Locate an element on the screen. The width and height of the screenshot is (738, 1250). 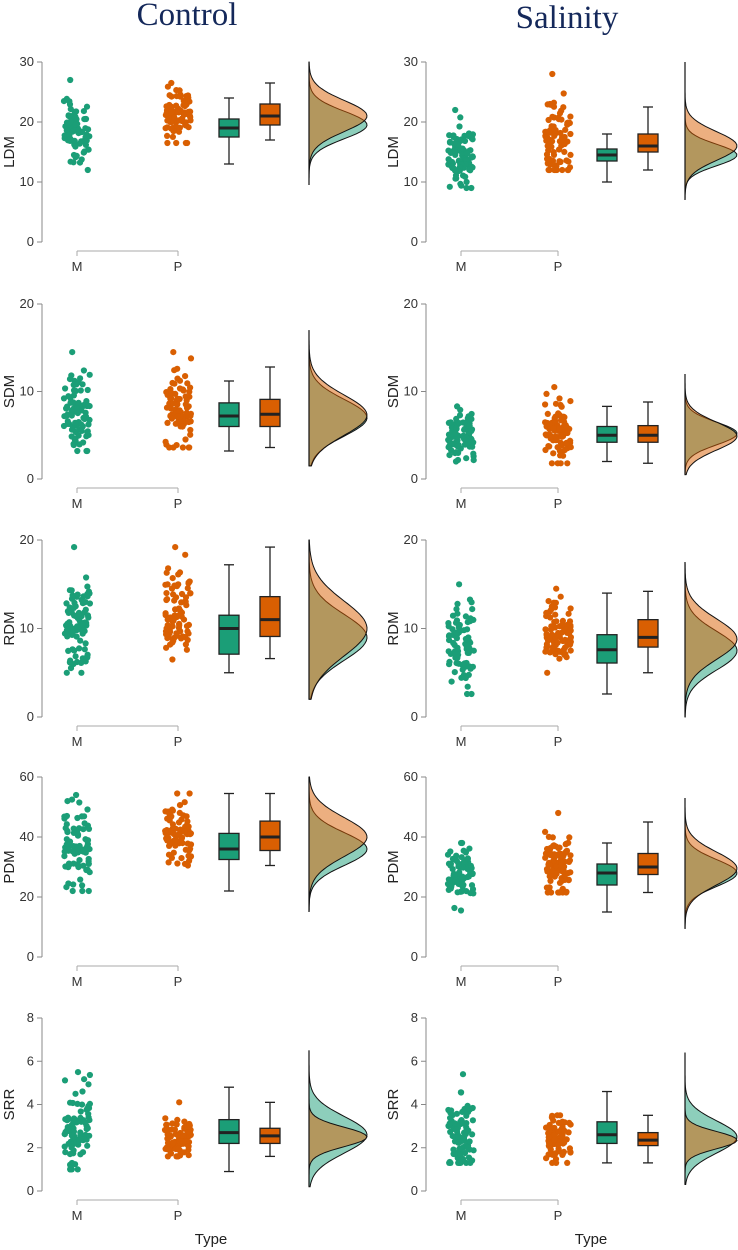
y-tick-label: 4 is located at coordinates (30, 1104).